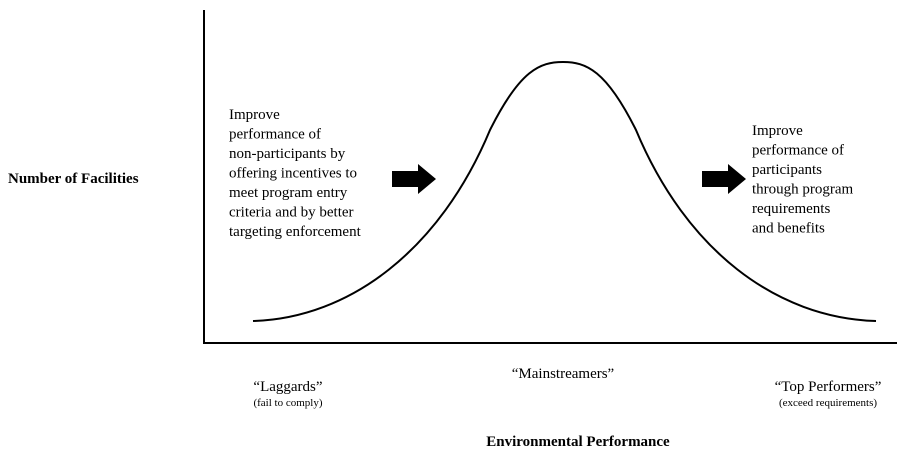 This screenshot has height=450, width=897. Describe the element at coordinates (295, 232) in the screenshot. I see `annotation-line: targeting enforcement` at that location.